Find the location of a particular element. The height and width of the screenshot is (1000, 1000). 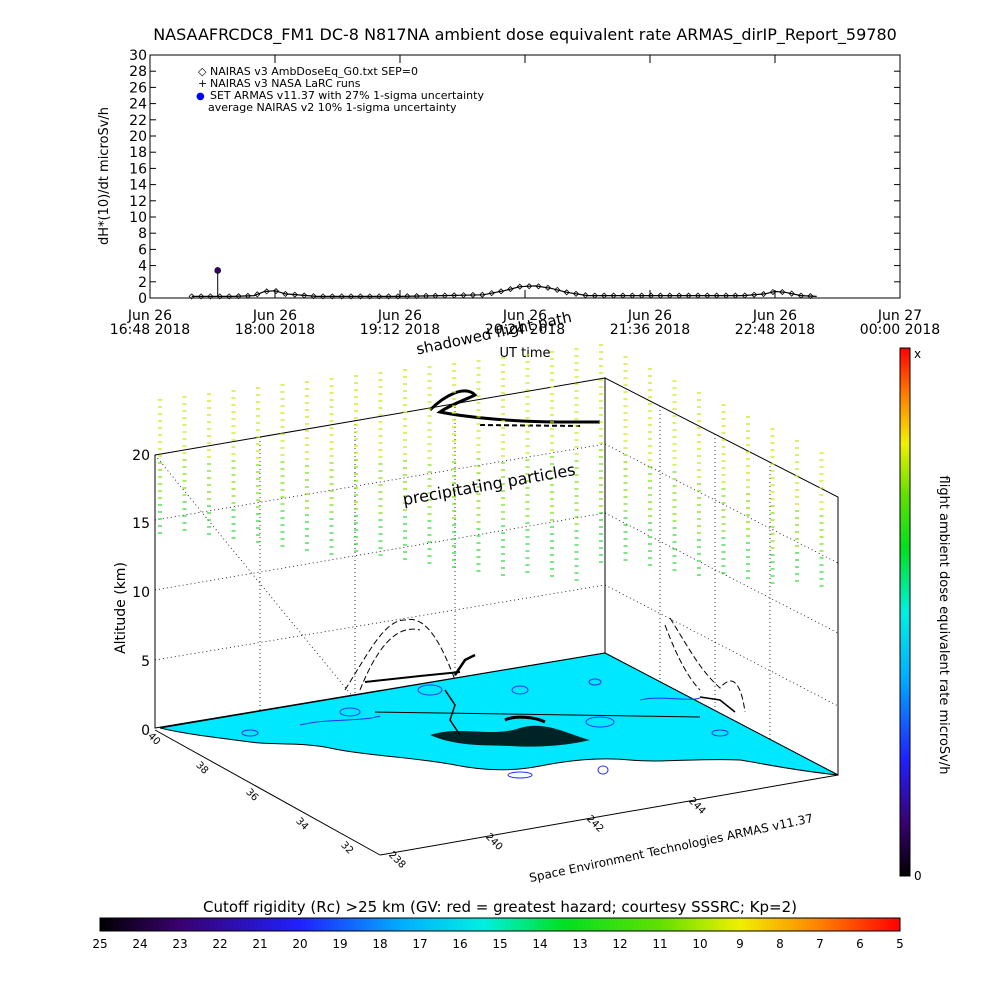

cutoff-tick-label: 18 is located at coordinates (379, 944).